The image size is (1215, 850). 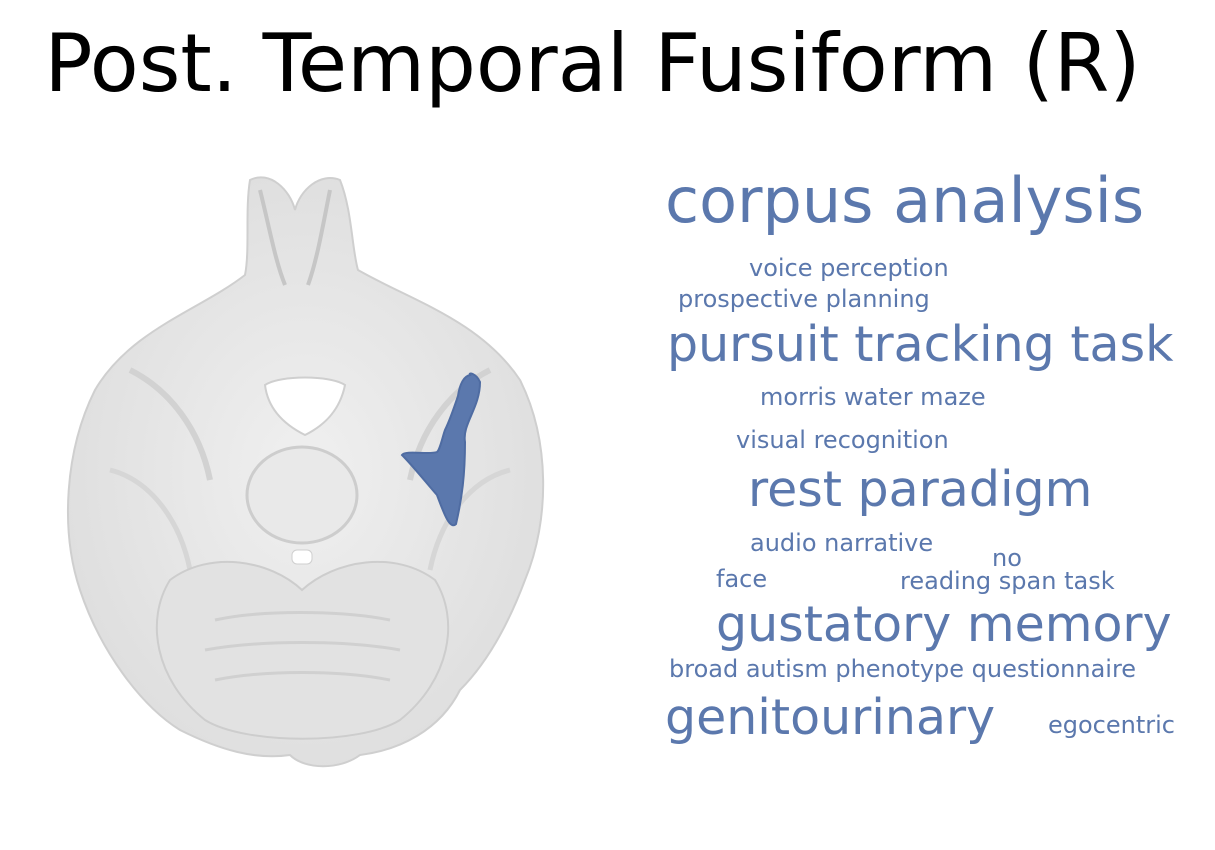 What do you see at coordinates (849, 268) in the screenshot?
I see `word-cloud-term: voice perception` at bounding box center [849, 268].